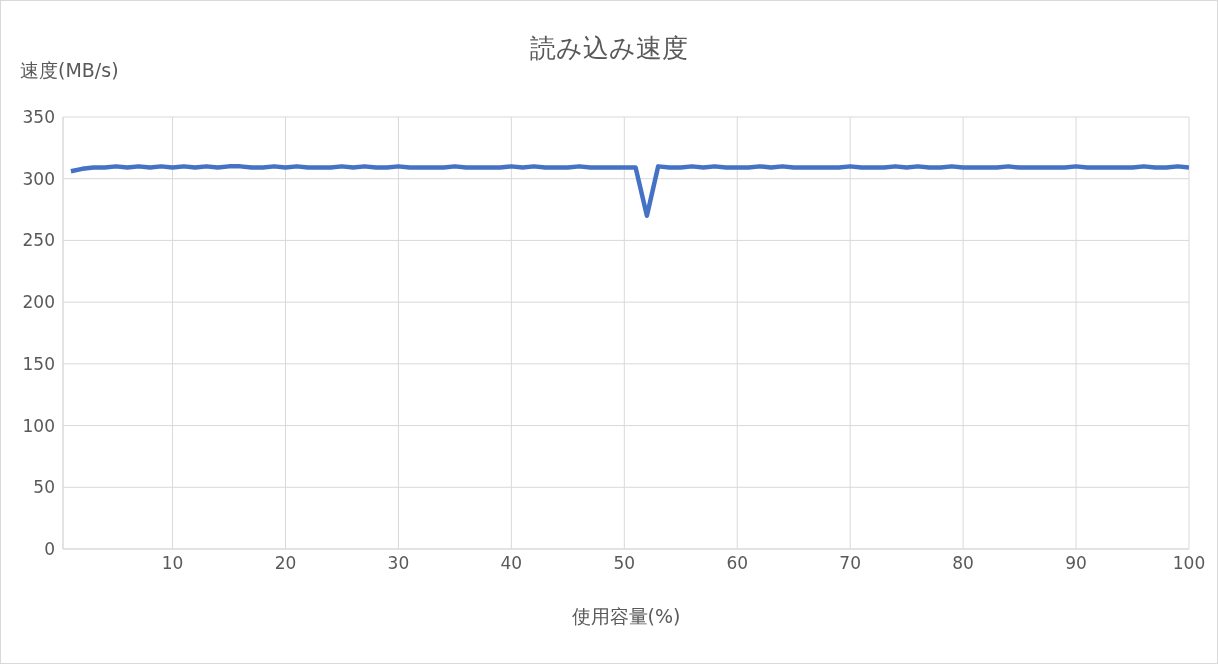 This screenshot has width=1218, height=664. Describe the element at coordinates (624, 563) in the screenshot. I see `x-tick-label: 50` at that location.